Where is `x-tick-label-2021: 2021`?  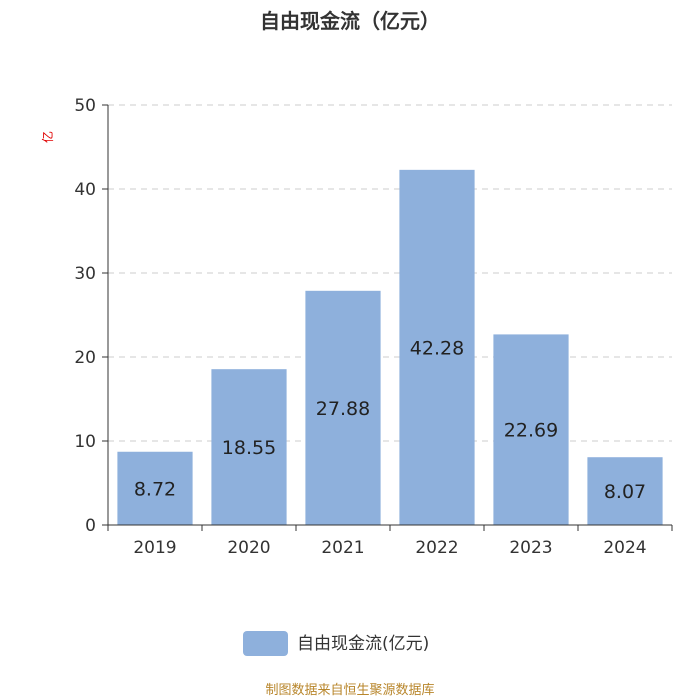
x-tick-label-2021: 2021 is located at coordinates (342, 548).